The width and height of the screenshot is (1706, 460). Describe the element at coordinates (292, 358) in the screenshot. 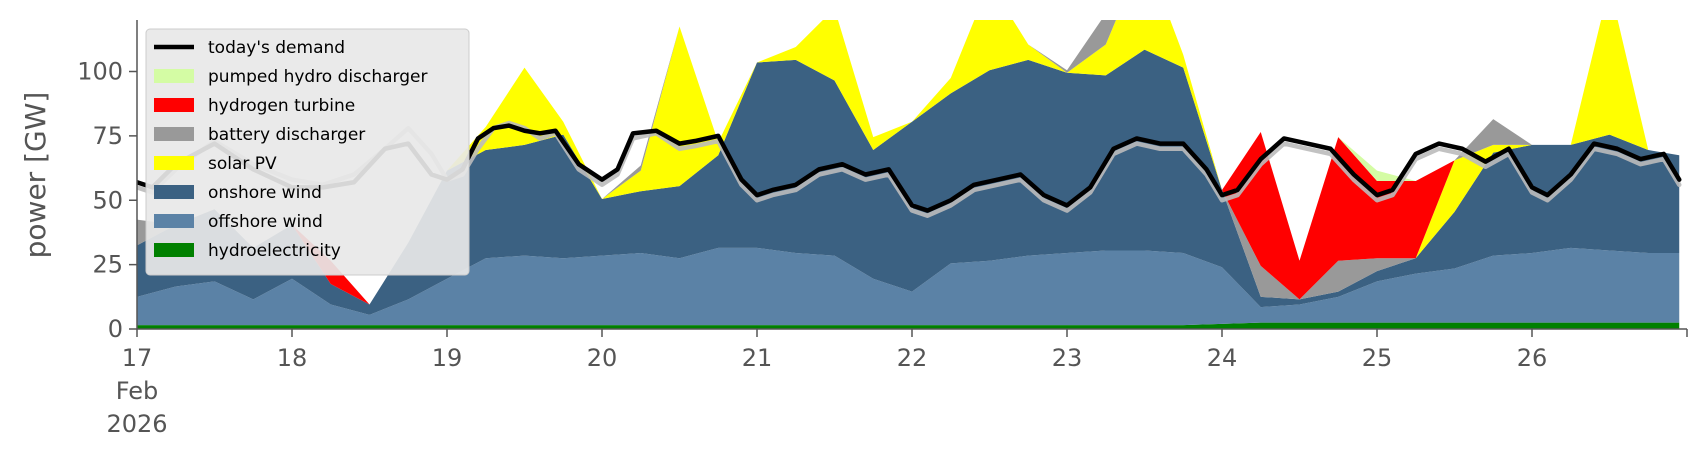

I see `x-tick-label: 18` at that location.